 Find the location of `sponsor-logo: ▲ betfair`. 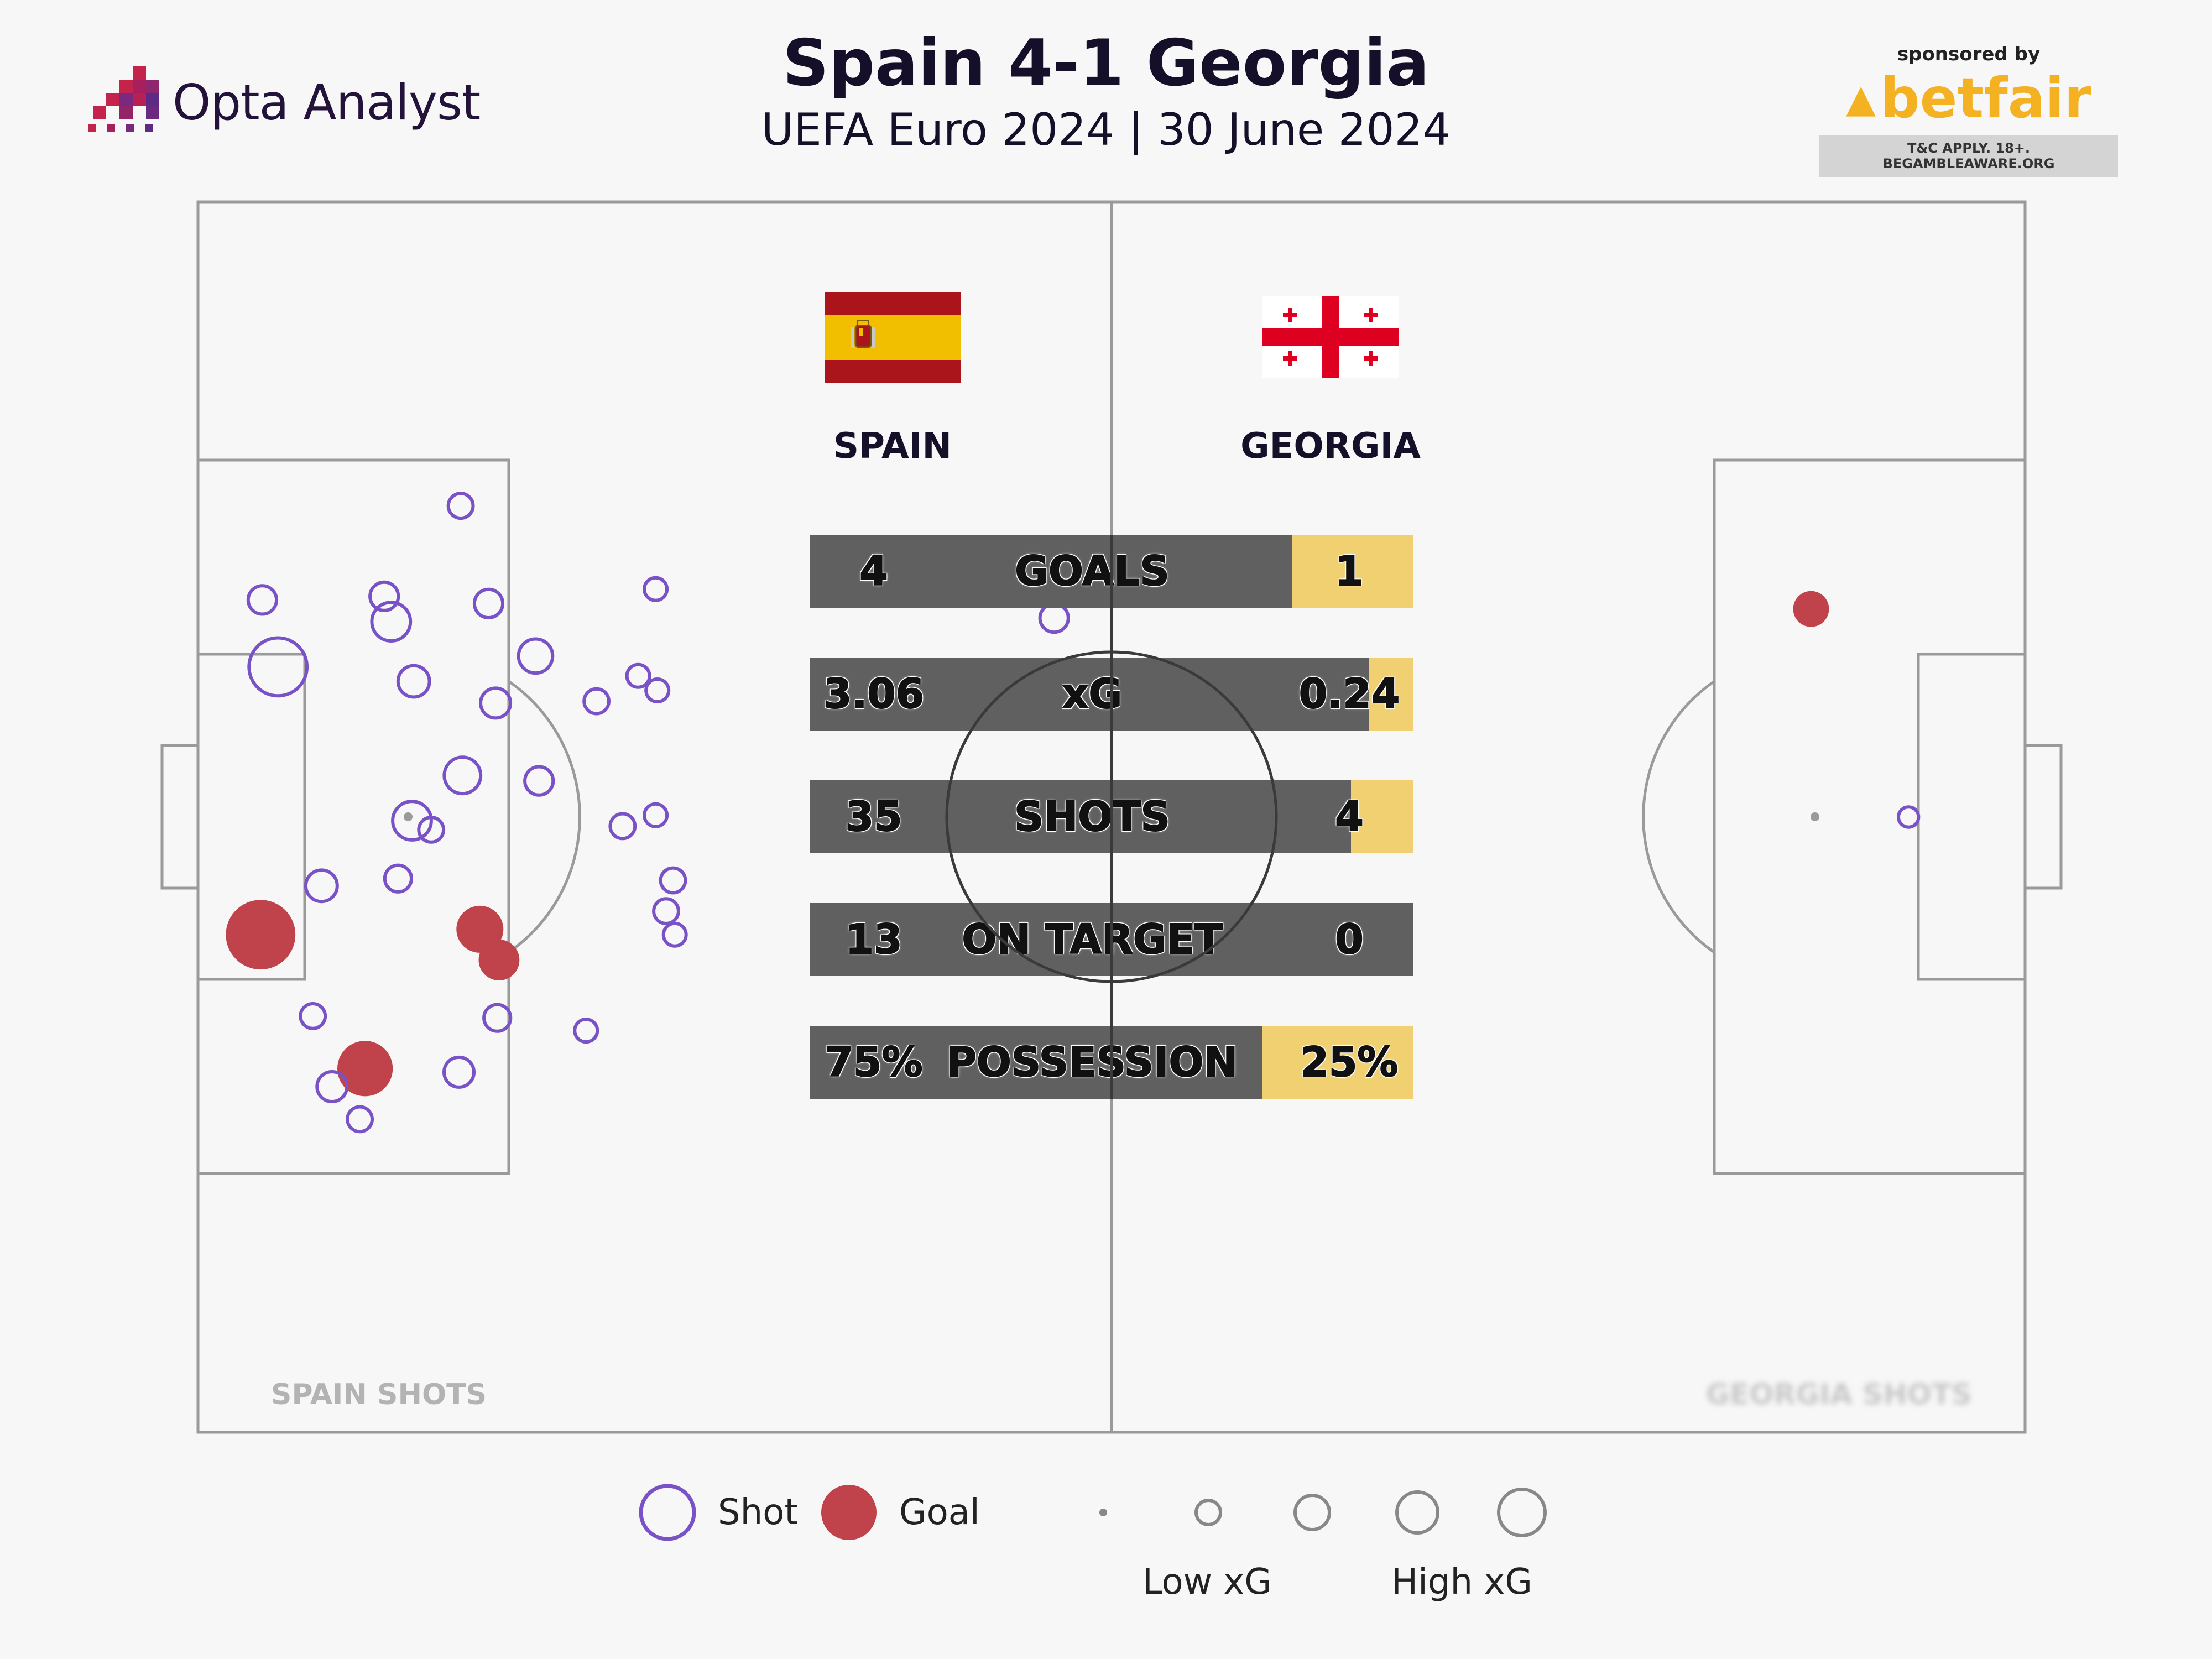

sponsor-logo: ▲ betfair is located at coordinates (1969, 99).